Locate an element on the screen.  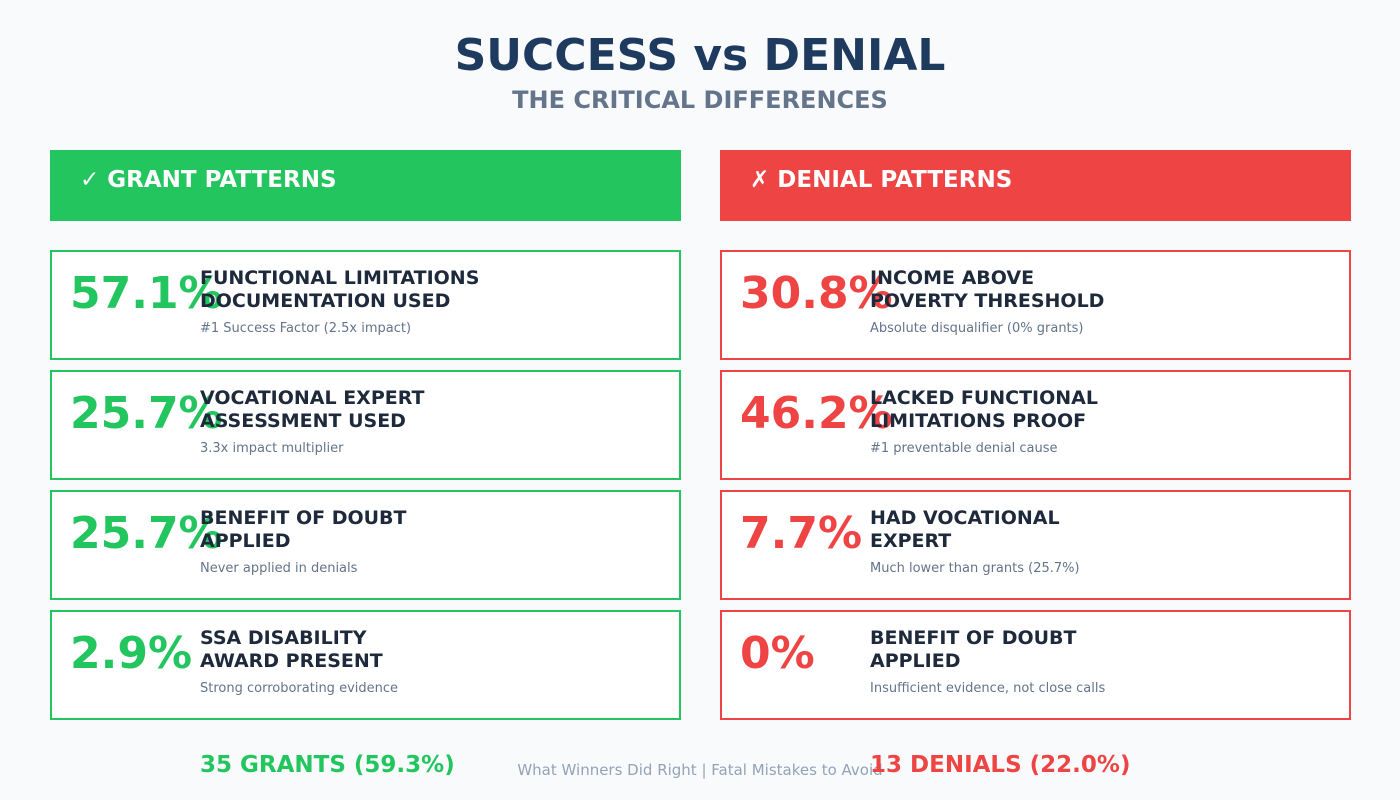
label-line: ASSESSMENT USED is located at coordinates (303, 421).